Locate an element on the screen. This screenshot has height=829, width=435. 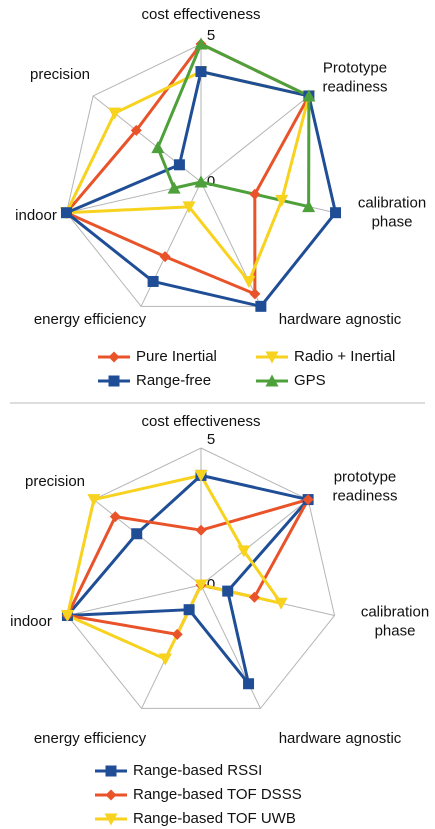
legend-label: Range-based TOF DSSS is located at coordinates (217, 794).